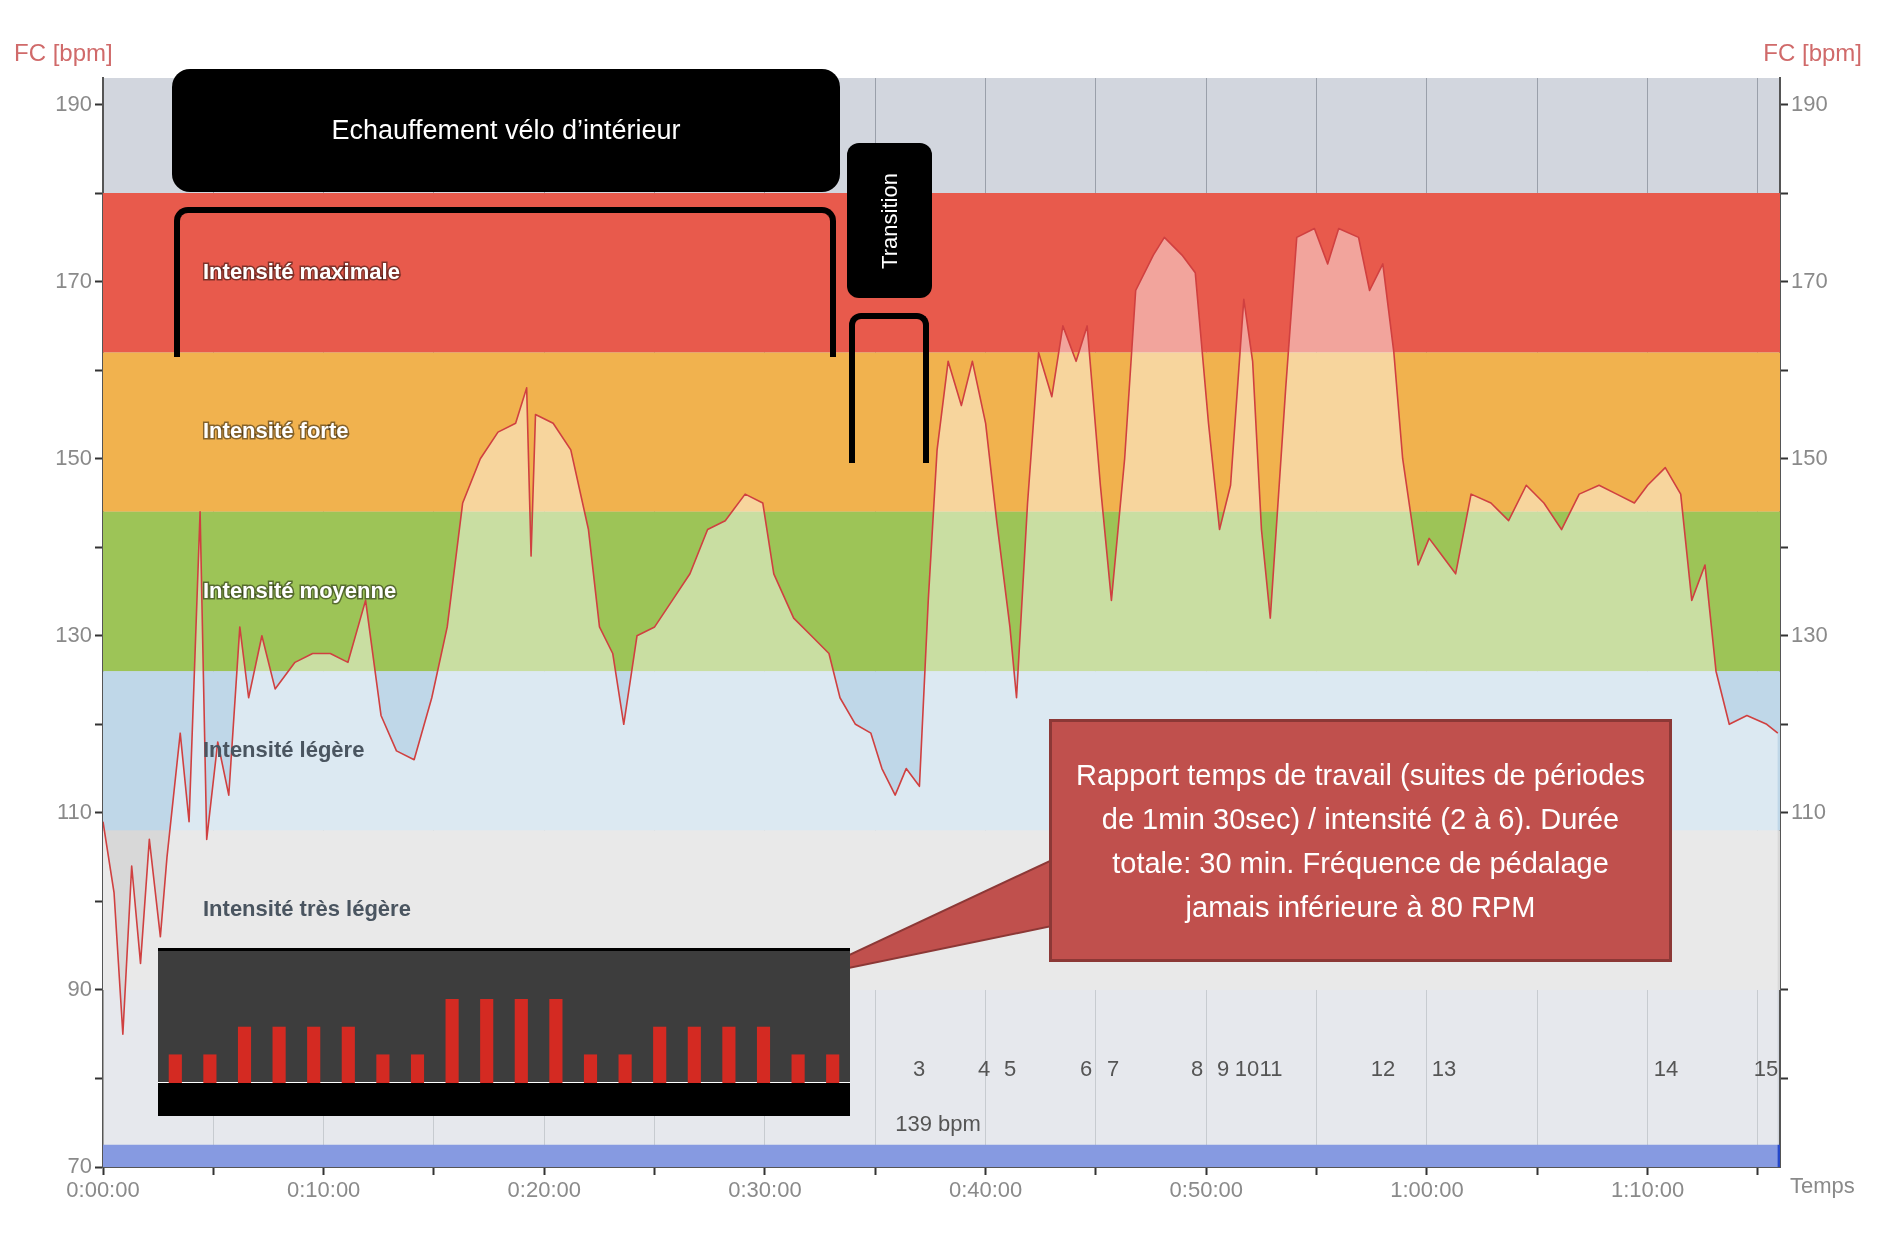 This screenshot has height=1234, width=1886. Describe the element at coordinates (985, 1190) in the screenshot. I see `x-tick-label: 0:40:00` at that location.